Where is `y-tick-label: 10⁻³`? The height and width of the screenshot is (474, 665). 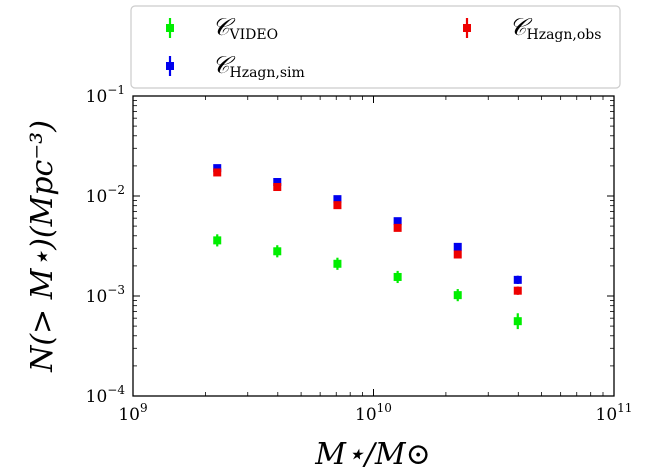 y-tick-label: 10⁻³ is located at coordinates (105, 295).